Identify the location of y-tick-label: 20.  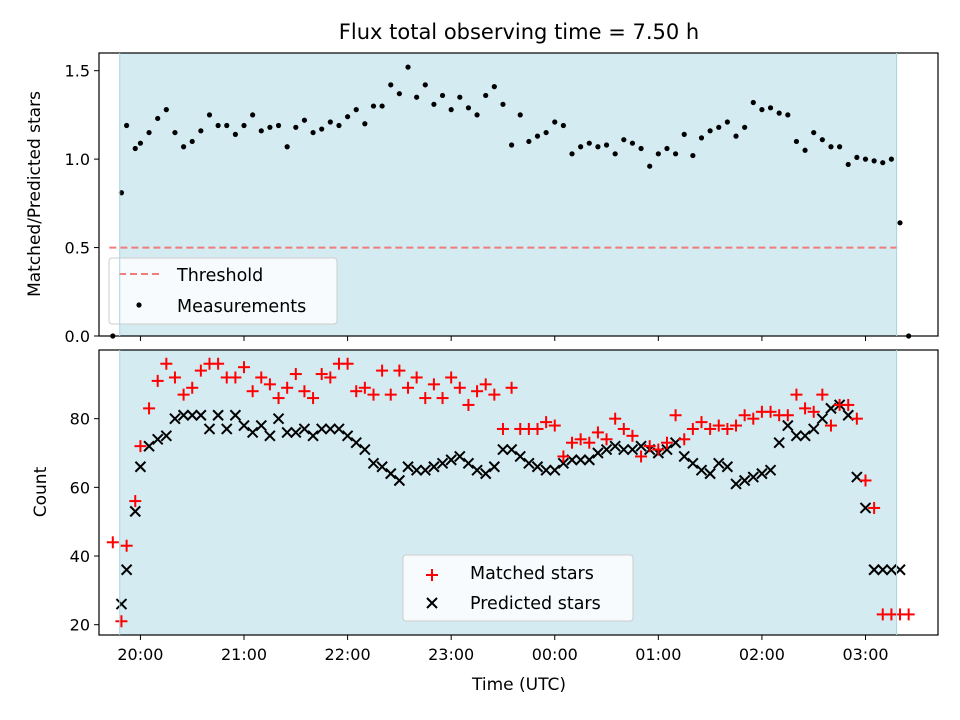
(80, 625).